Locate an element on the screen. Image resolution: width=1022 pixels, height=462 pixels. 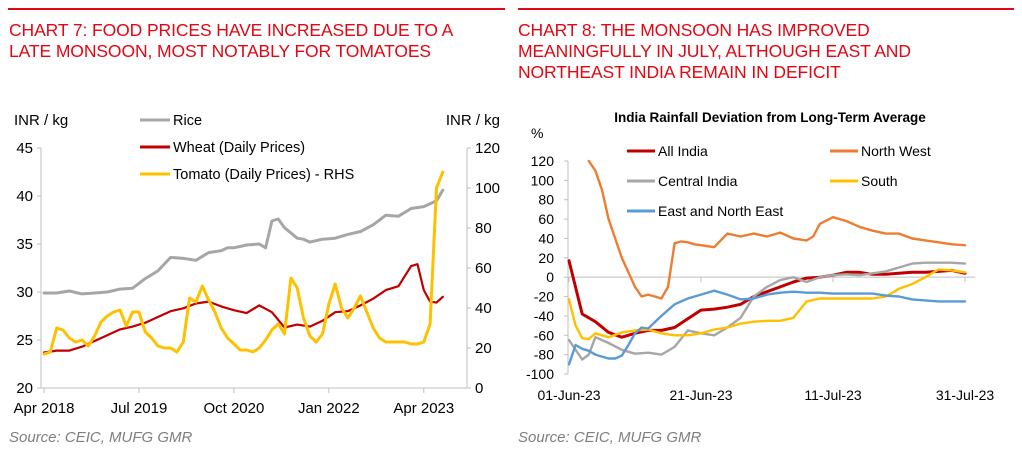
y-tick-label: -100 is located at coordinates (540, 374).